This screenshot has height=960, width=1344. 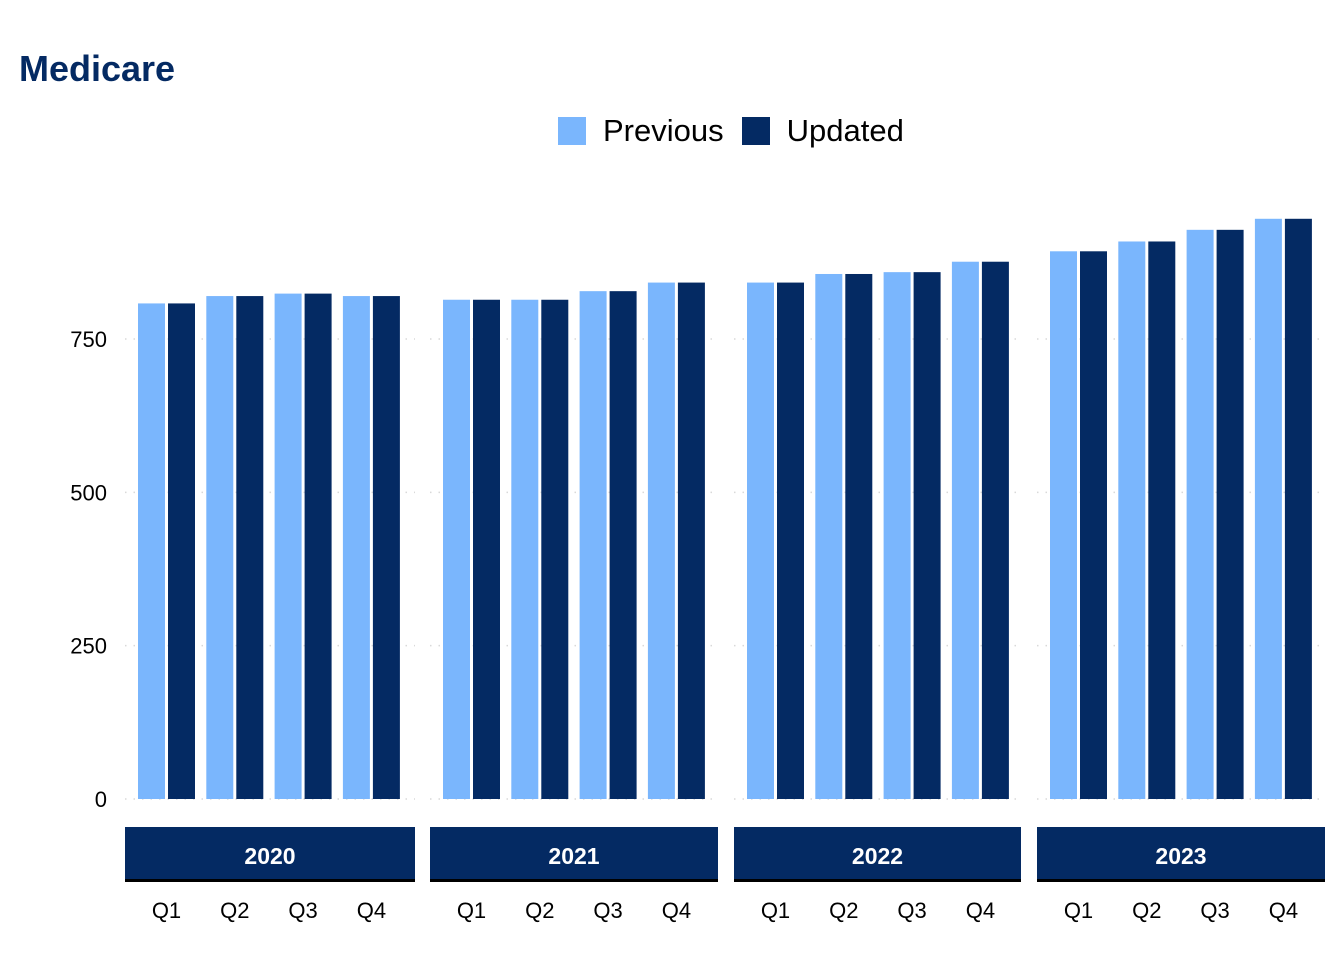 I want to click on legend-item-updated: Updated, so click(x=822, y=131).